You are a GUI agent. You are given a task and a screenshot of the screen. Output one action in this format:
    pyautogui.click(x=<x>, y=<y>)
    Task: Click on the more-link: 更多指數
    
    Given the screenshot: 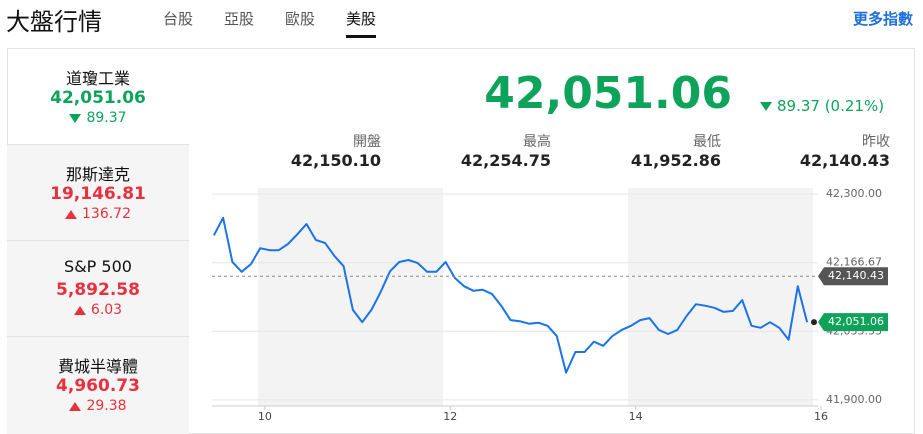 What is the action you would take?
    pyautogui.click(x=882, y=19)
    